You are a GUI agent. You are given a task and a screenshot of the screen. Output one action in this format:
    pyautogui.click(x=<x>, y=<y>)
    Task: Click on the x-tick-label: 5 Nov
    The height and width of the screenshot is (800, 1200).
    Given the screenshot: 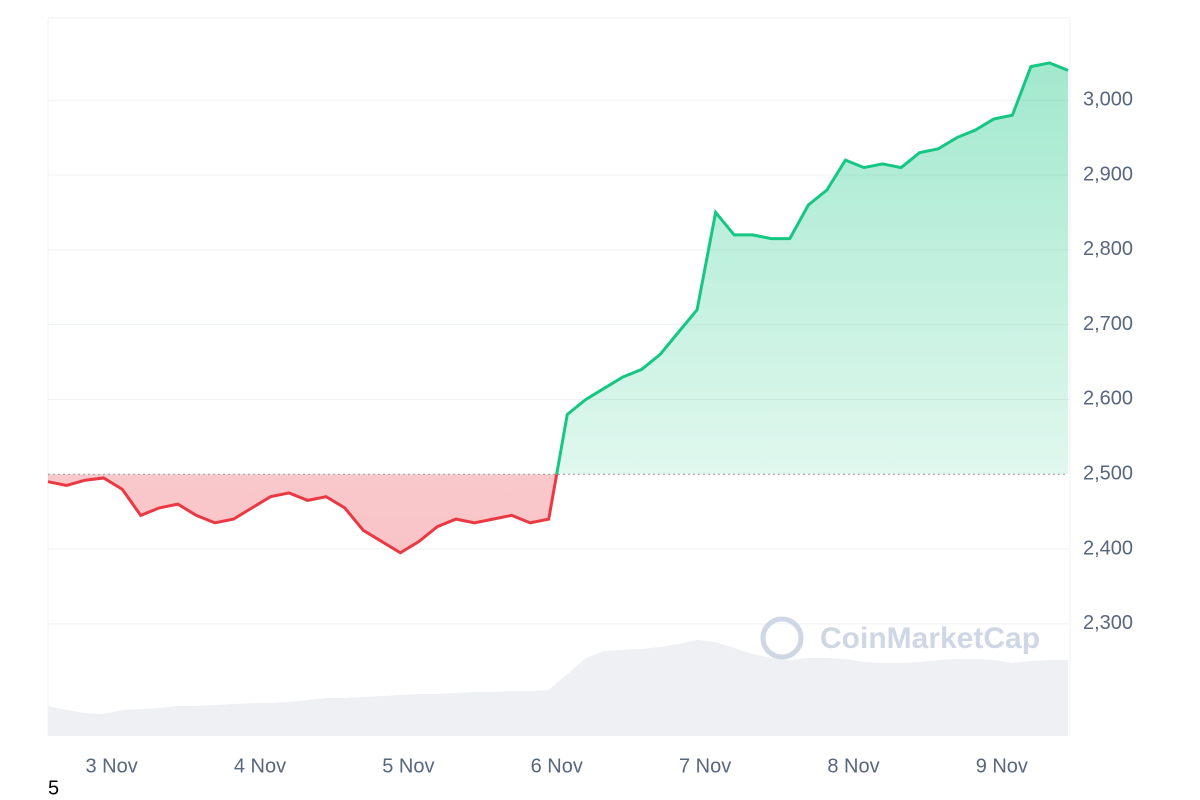 What is the action you would take?
    pyautogui.click(x=408, y=766)
    